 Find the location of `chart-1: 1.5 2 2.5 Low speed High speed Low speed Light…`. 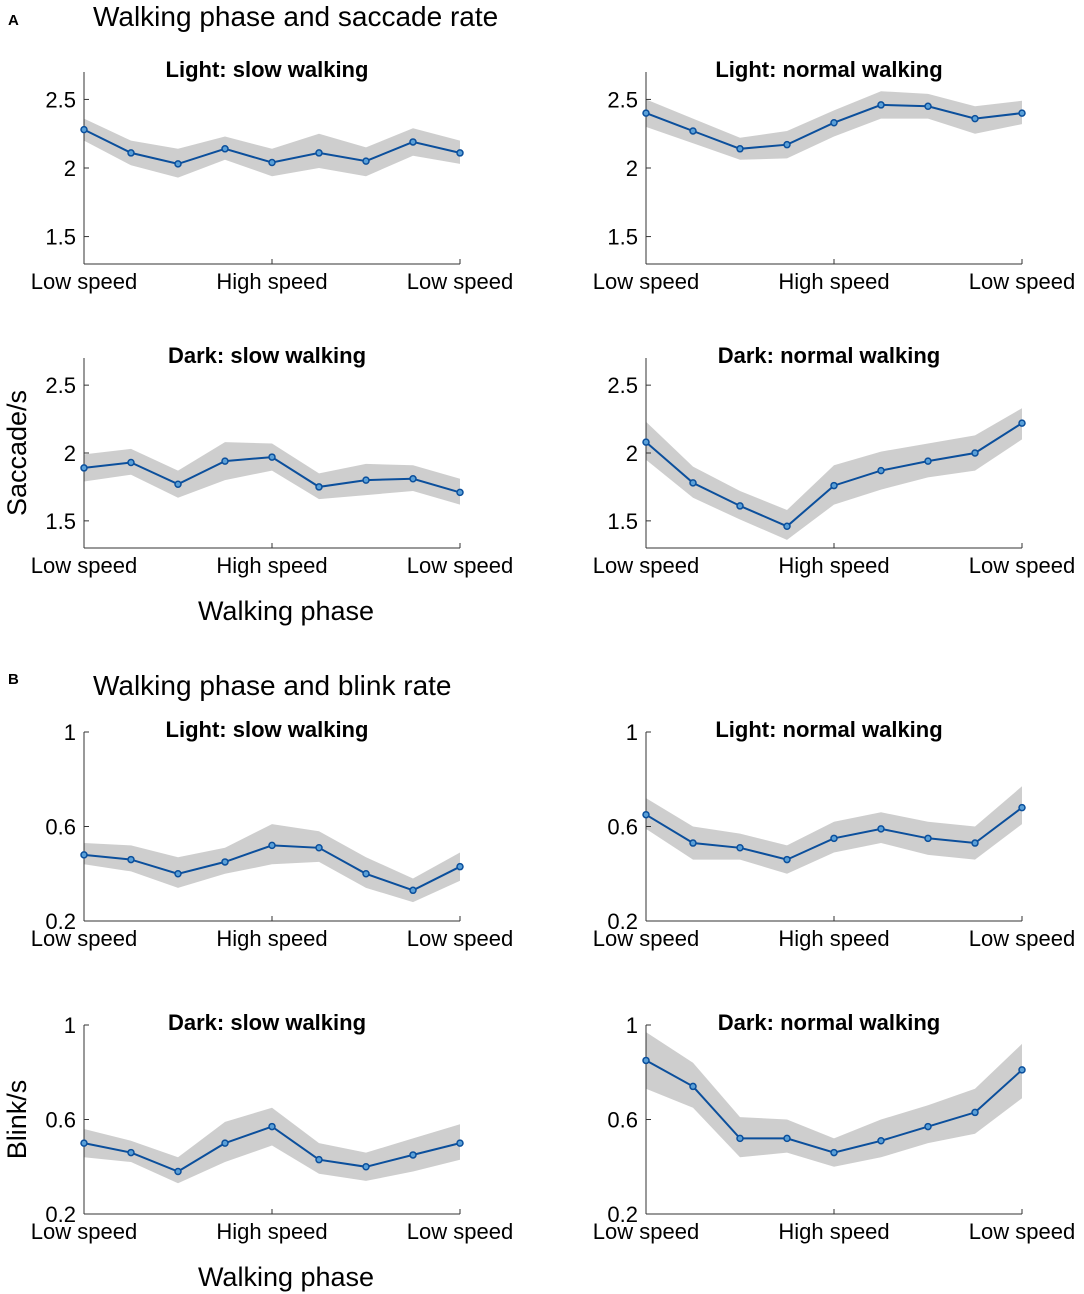

chart-1: 1.5 2 2.5 Low speed High speed Low speed Light… is located at coordinates (834, 175).